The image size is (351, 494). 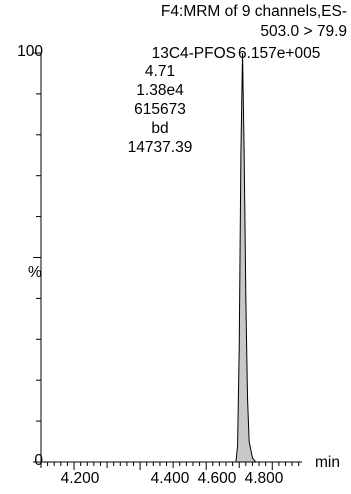 What do you see at coordinates (35, 272) in the screenshot?
I see `y-axis-label: %` at bounding box center [35, 272].